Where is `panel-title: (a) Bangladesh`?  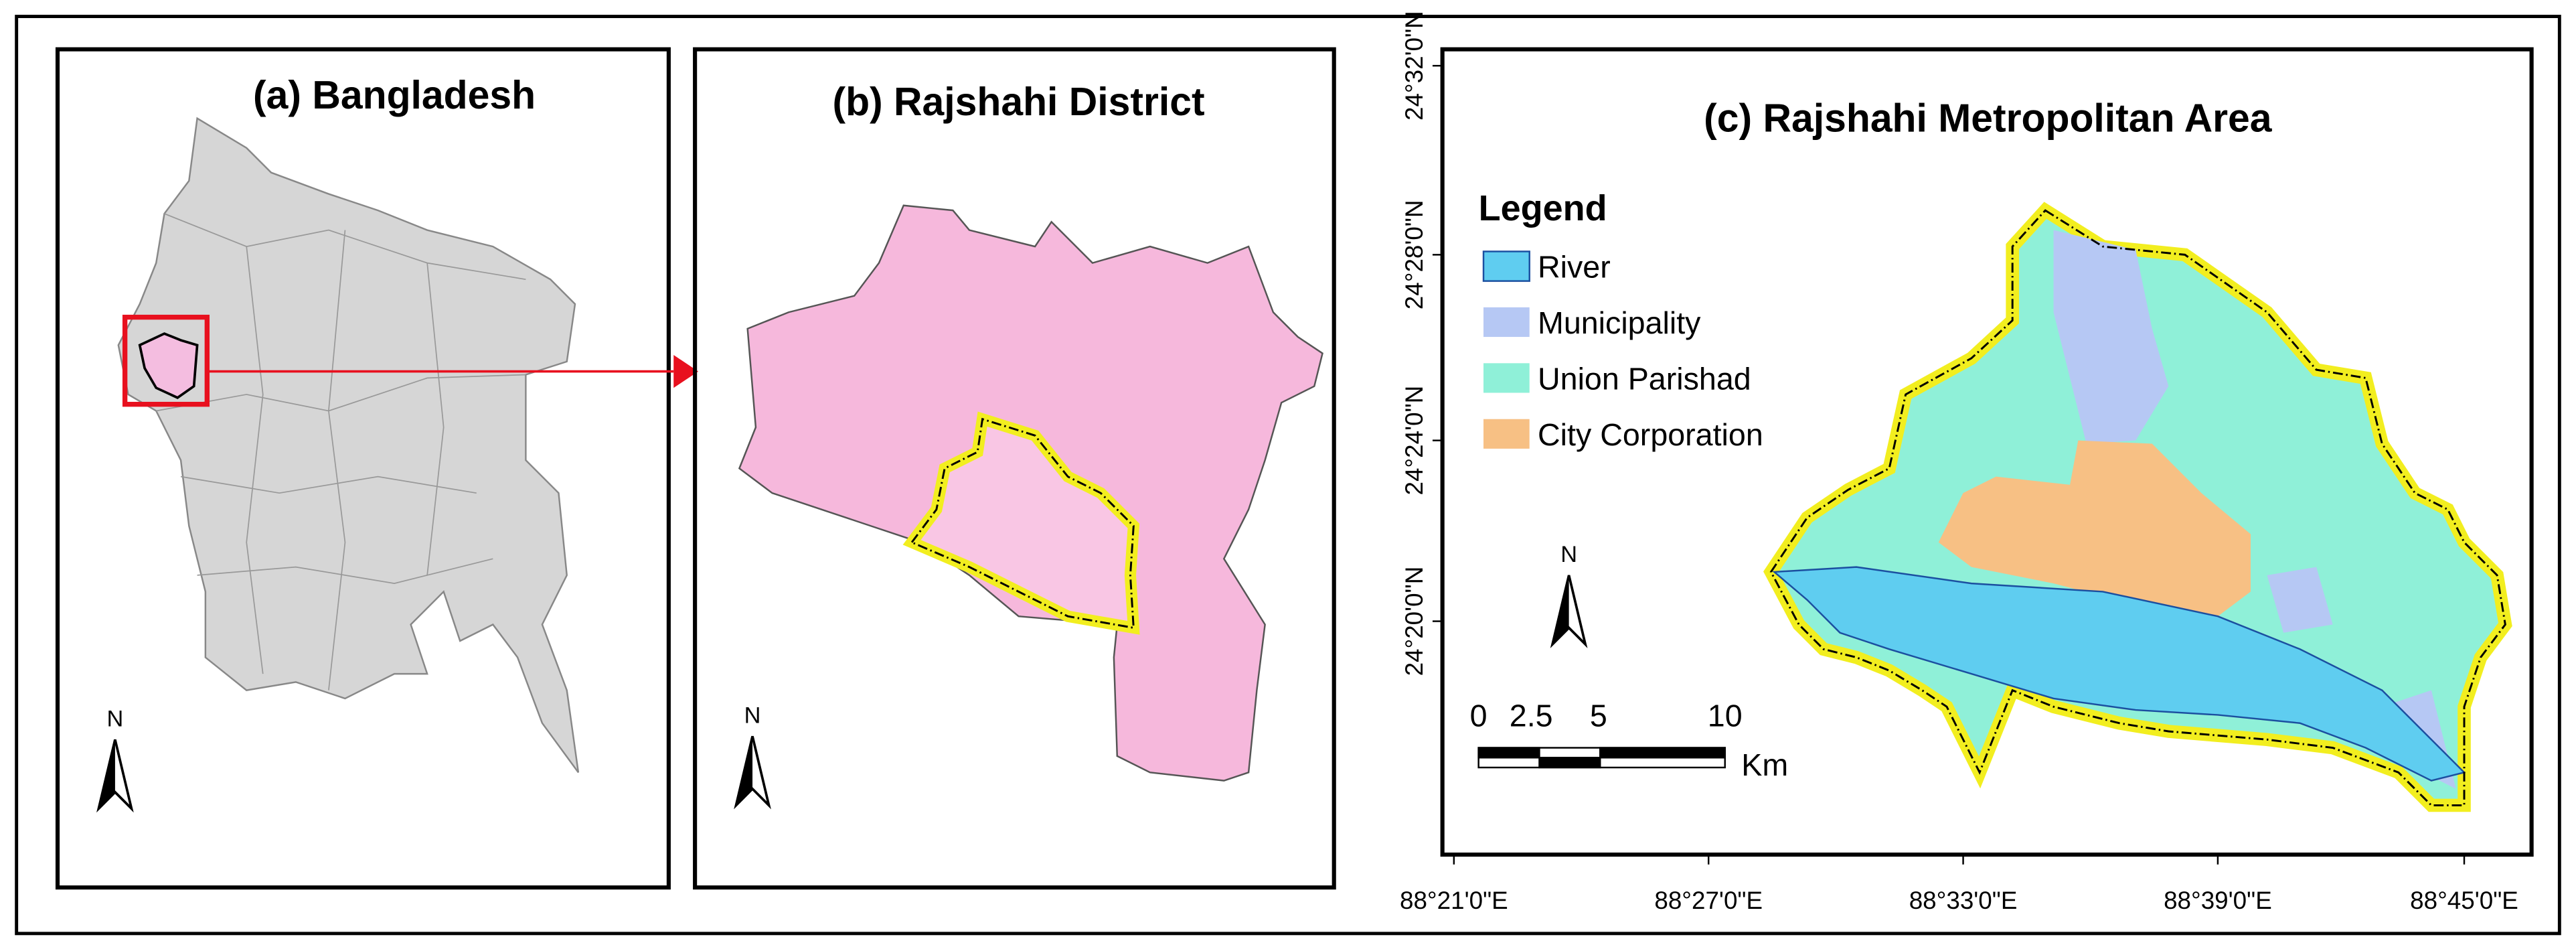
panel-title: (a) Bangladesh is located at coordinates (395, 96).